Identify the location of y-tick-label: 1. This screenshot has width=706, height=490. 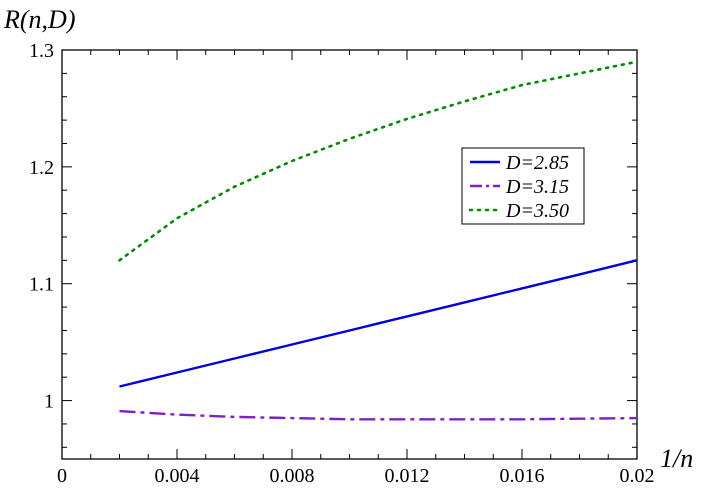
(49, 402).